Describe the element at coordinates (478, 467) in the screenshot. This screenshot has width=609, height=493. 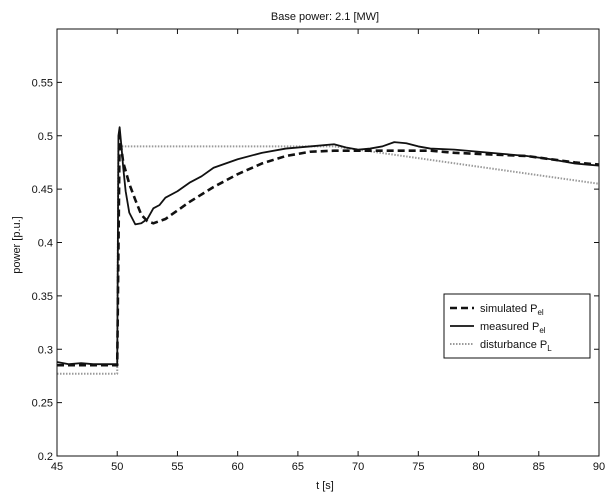
I see `x-tick-label: 80` at that location.